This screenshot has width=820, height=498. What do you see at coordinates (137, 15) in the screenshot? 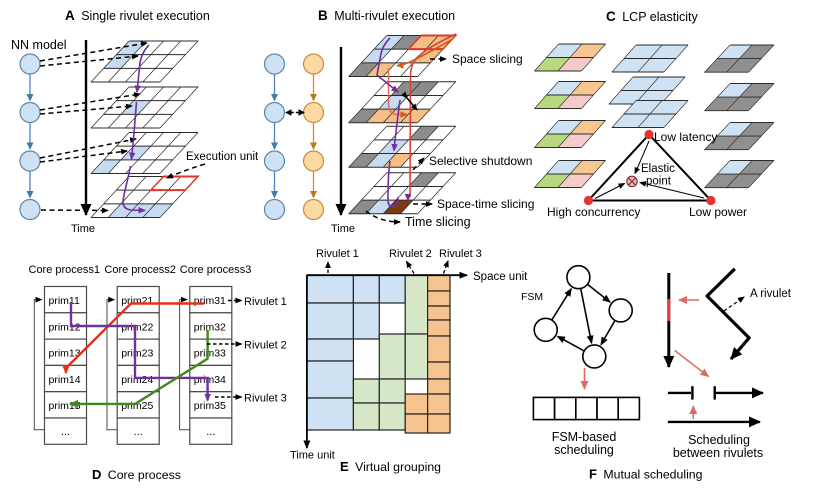
I see `svg-text: A Single rivulet execution` at bounding box center [137, 15].